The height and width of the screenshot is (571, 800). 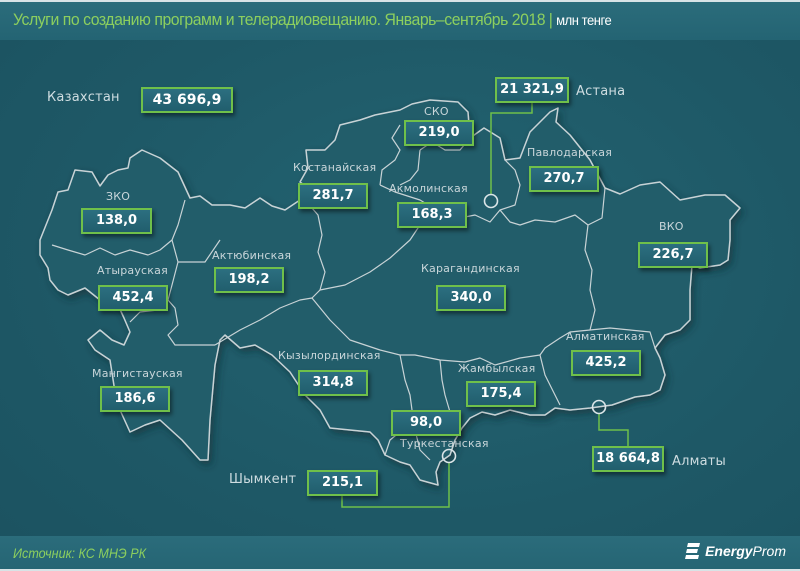 What do you see at coordinates (263, 479) in the screenshot?
I see `shymkent-label: Шымкент` at bounding box center [263, 479].